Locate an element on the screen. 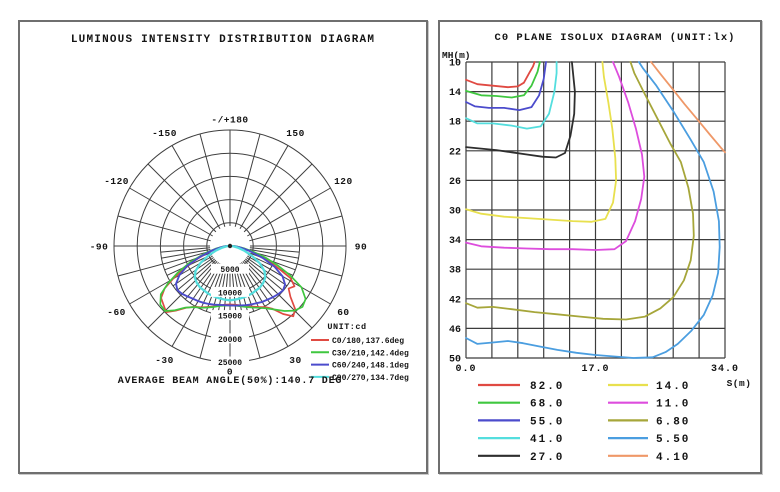 This screenshot has width=780, height=492. isolux-contour-14.0 is located at coordinates (541, 142).